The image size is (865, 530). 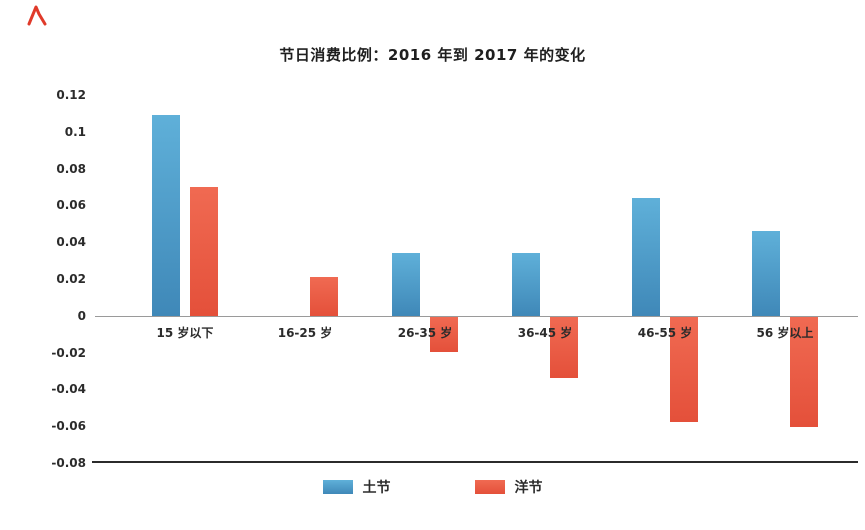 What do you see at coordinates (71, 168) in the screenshot?
I see `y-tick-label: 0.08` at bounding box center [71, 168].